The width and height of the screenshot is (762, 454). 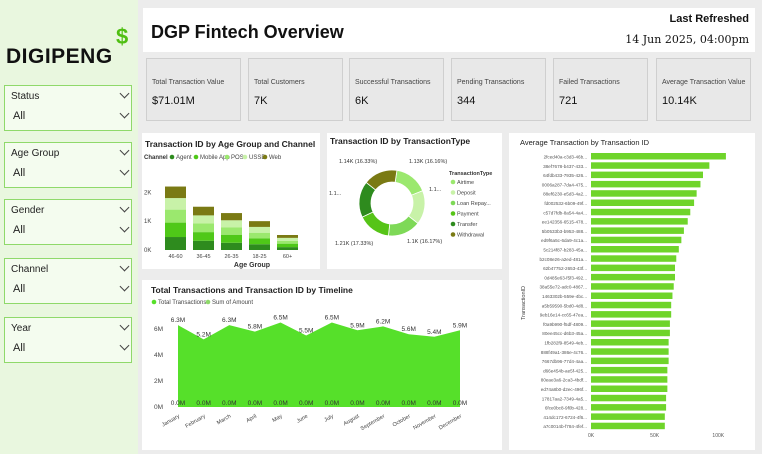 I want to click on y-tick-label: 4M, so click(x=158, y=355).